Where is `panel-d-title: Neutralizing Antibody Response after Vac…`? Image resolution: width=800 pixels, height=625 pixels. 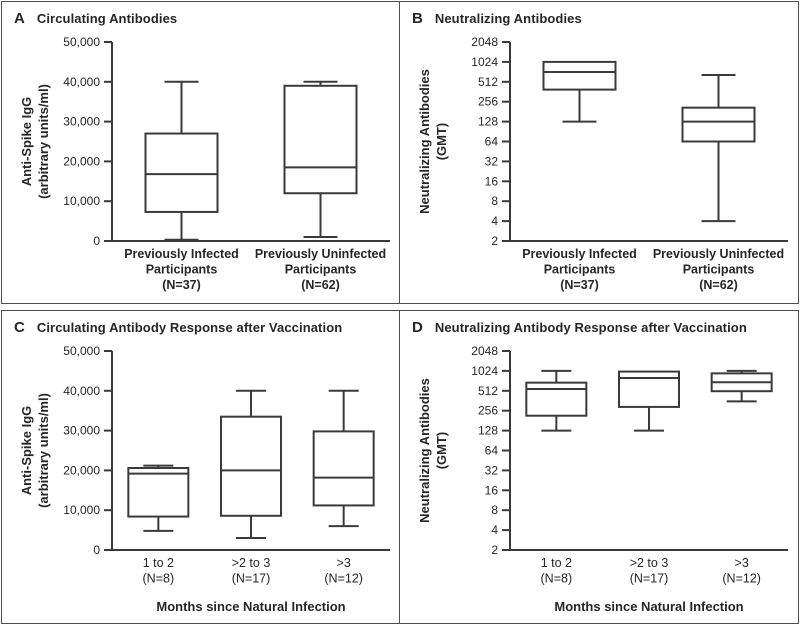 panel-d-title: Neutralizing Antibody Response after Vac… is located at coordinates (590, 327).